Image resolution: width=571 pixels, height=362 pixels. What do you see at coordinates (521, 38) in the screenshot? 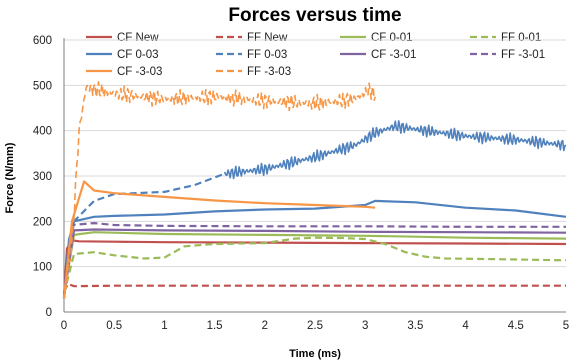
I see `legend-label: FF 0-01` at bounding box center [521, 38].